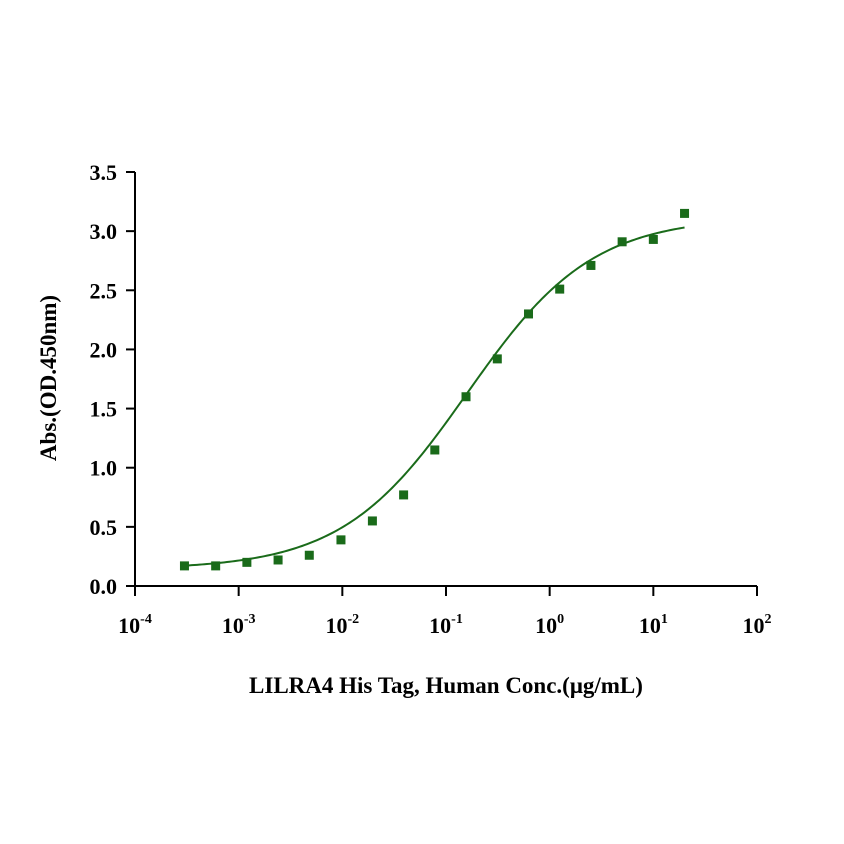 The height and width of the screenshot is (844, 844). What do you see at coordinates (549, 625) in the screenshot?
I see `x-tick-label: 10⁰` at bounding box center [549, 625].